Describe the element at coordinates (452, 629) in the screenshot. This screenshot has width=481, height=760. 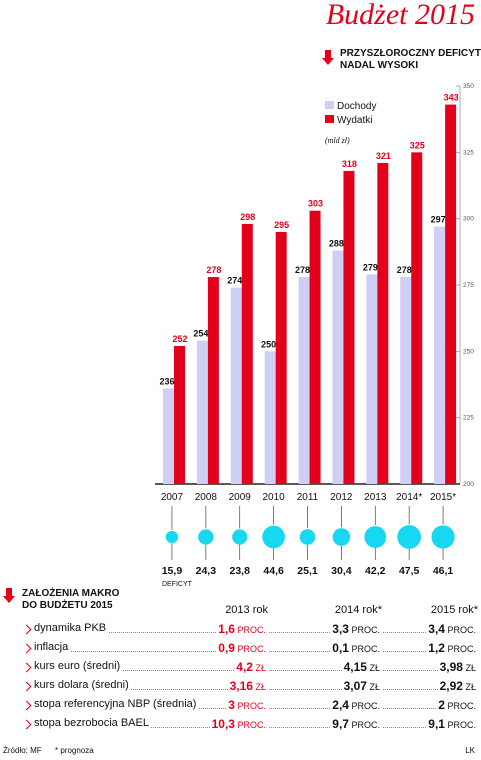
I see `table-cell: 3,4 PROC.` at that location.